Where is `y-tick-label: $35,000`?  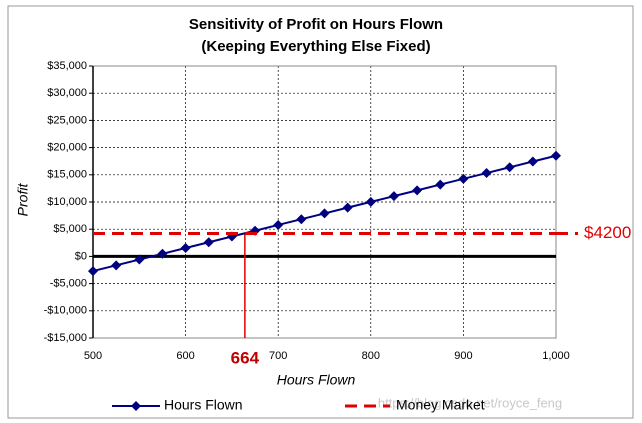 y-tick-label: $35,000 is located at coordinates (67, 66).